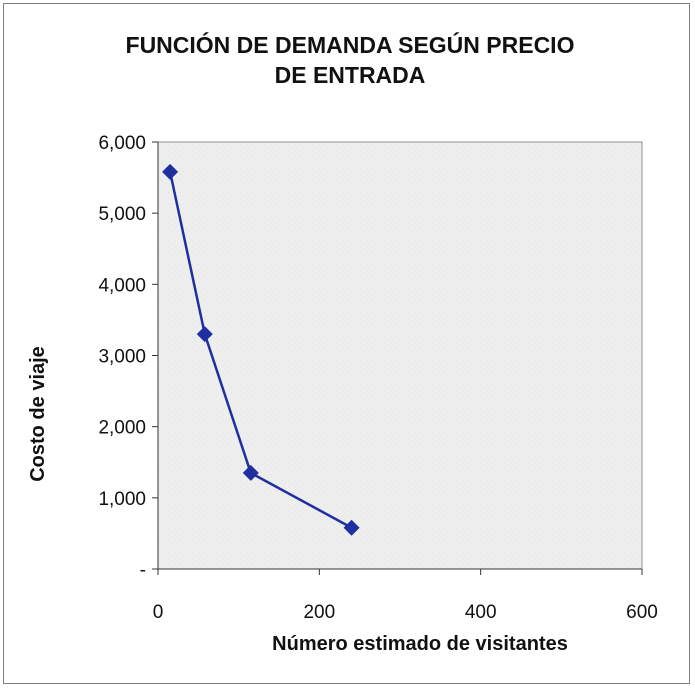 The width and height of the screenshot is (695, 689). Describe the element at coordinates (405, 596) in the screenshot. I see `x-axis-ticks: 0 200 400 600` at that location.